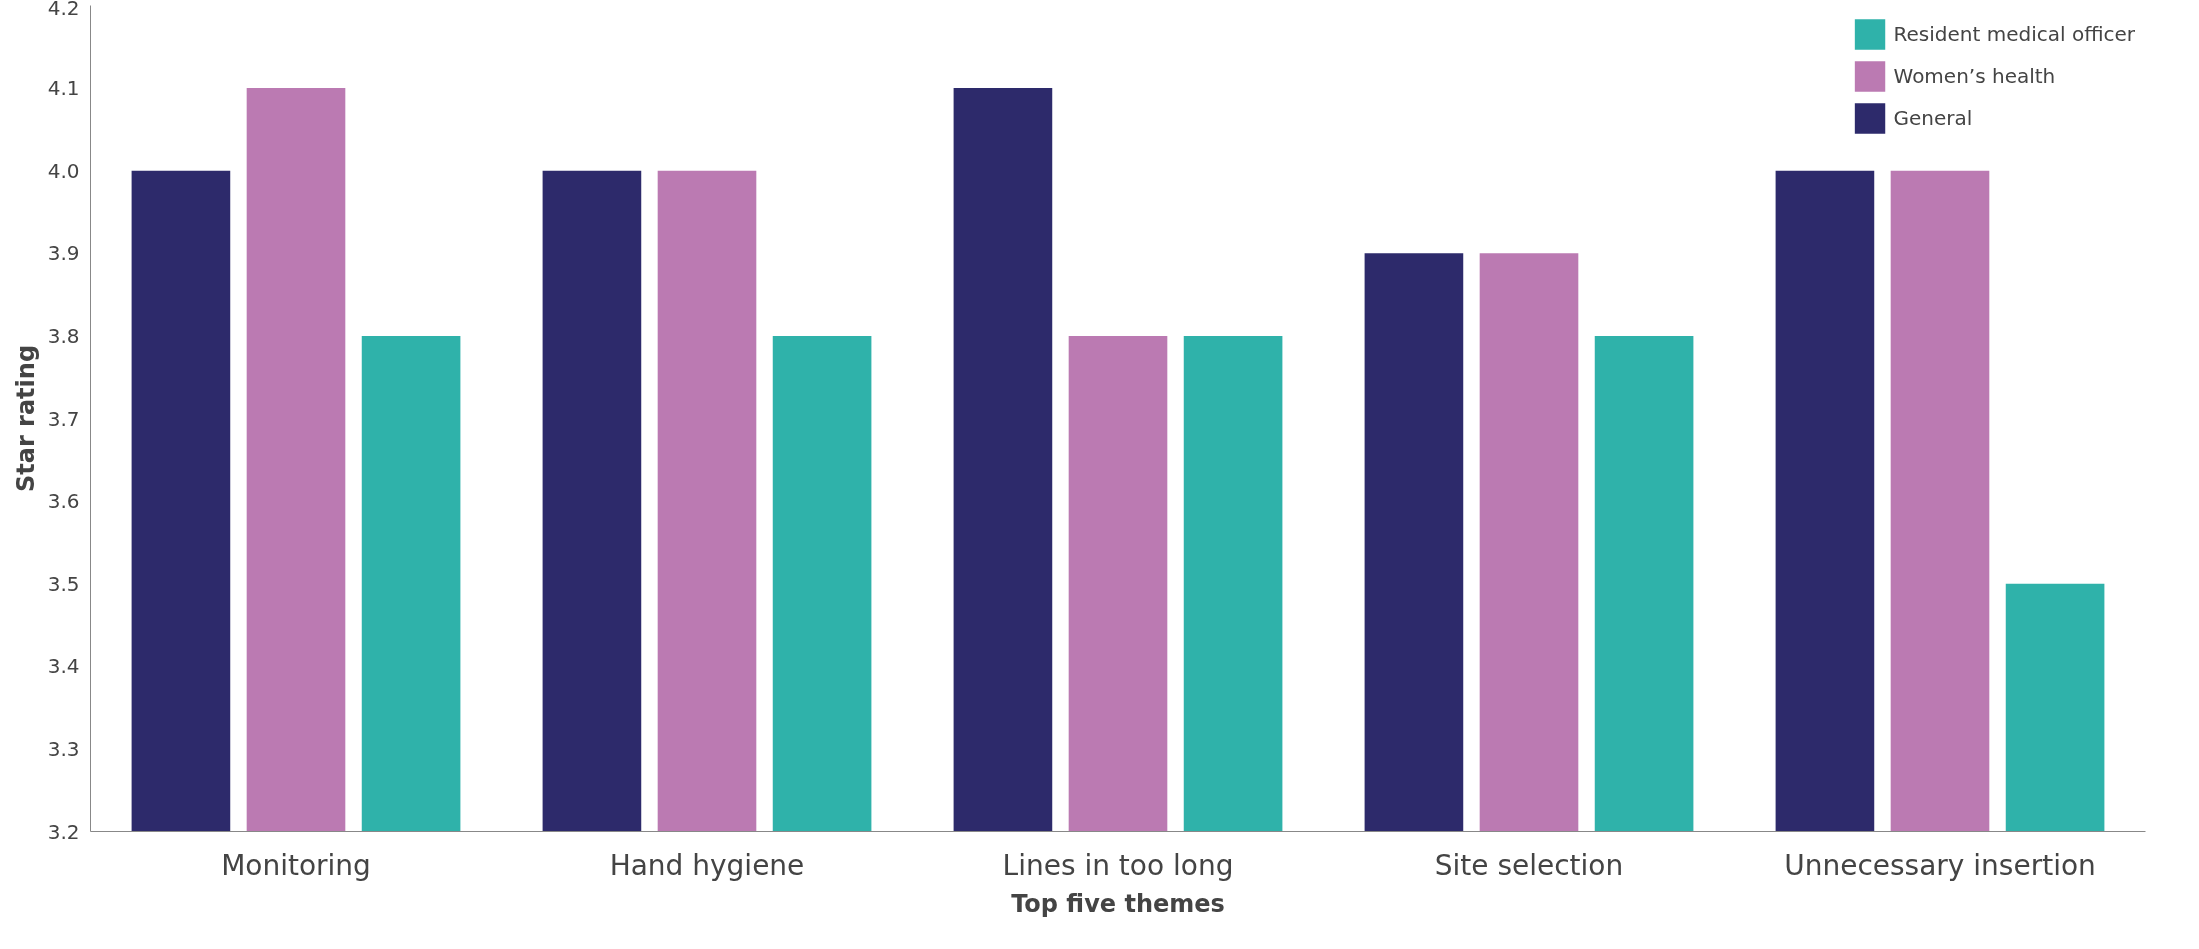 This screenshot has height=949, width=2199. What do you see at coordinates (1529, 865) in the screenshot?
I see `x-tick-label: Site selection` at bounding box center [1529, 865].